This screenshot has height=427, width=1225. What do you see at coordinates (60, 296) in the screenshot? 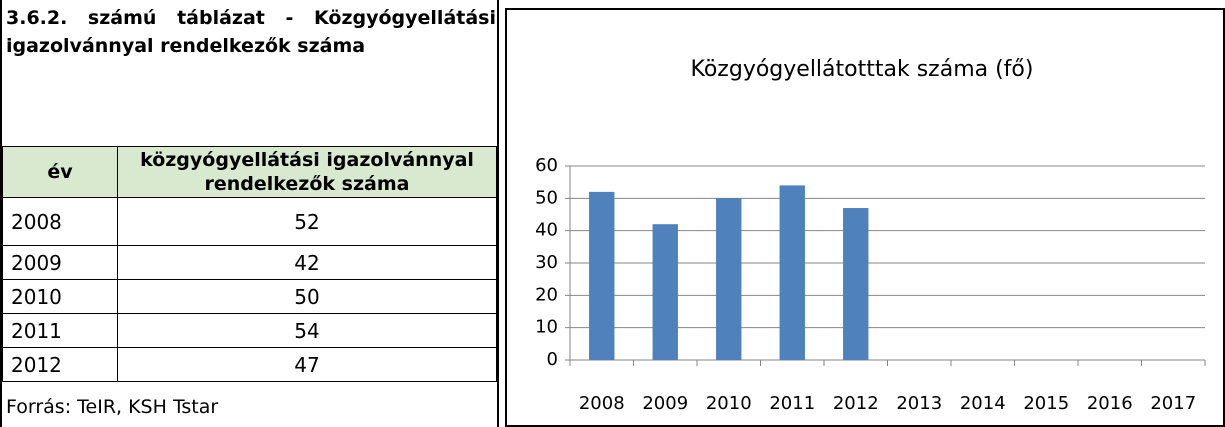
I see `table-cell: 2010` at bounding box center [60, 296].